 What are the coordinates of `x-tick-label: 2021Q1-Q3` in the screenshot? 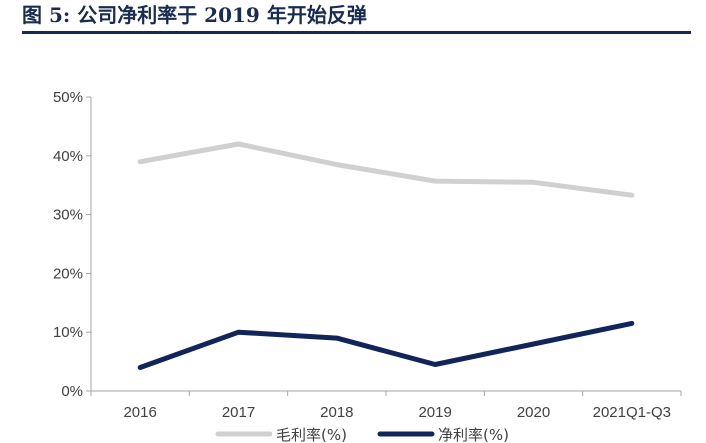 It's located at (632, 412).